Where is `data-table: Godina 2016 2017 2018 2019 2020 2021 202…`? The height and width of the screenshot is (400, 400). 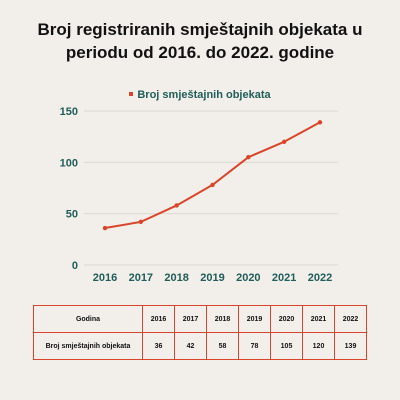
data-table: Godina 2016 2017 2018 2019 2020 2021 202… is located at coordinates (200, 332).